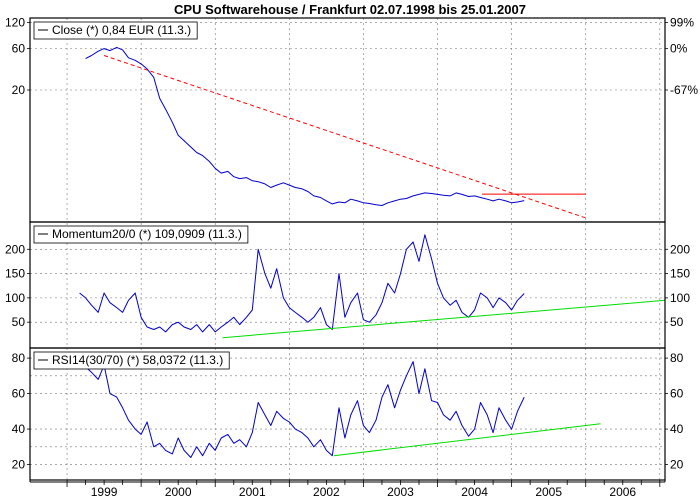  I want to click on y-tick-label-left: 150, so click(15, 274).